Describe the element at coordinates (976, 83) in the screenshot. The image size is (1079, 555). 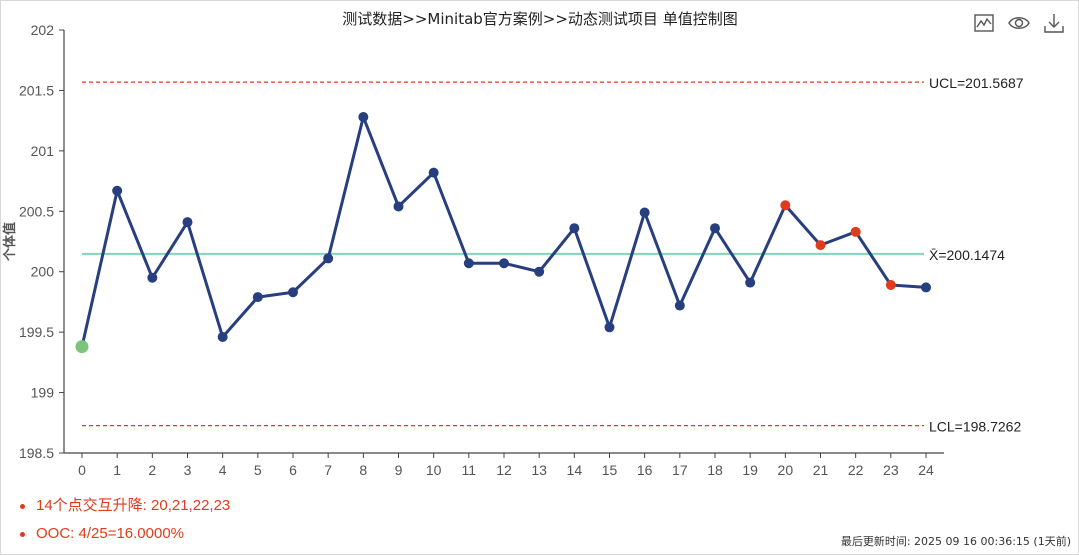
I see `ucl-label: UCL=201.5687` at that location.